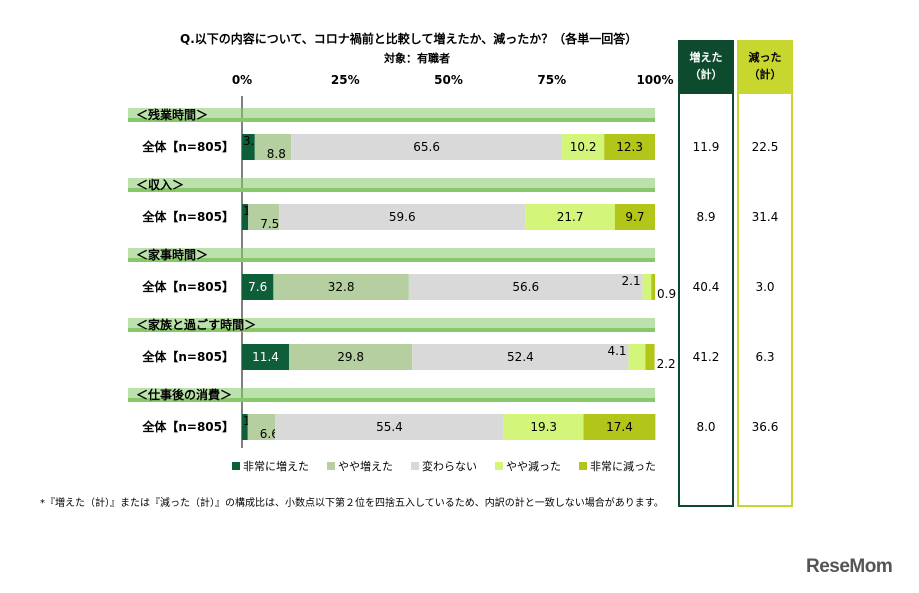 The image size is (919, 593). Describe the element at coordinates (631, 281) in the screenshot. I see `data-label: 2.1` at that location.